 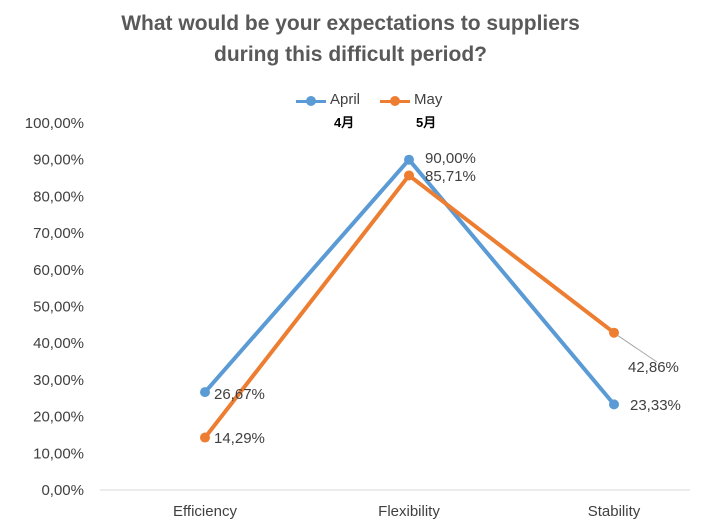 What do you see at coordinates (409, 511) in the screenshot?
I see `x-tick-label: Flexibility` at bounding box center [409, 511].